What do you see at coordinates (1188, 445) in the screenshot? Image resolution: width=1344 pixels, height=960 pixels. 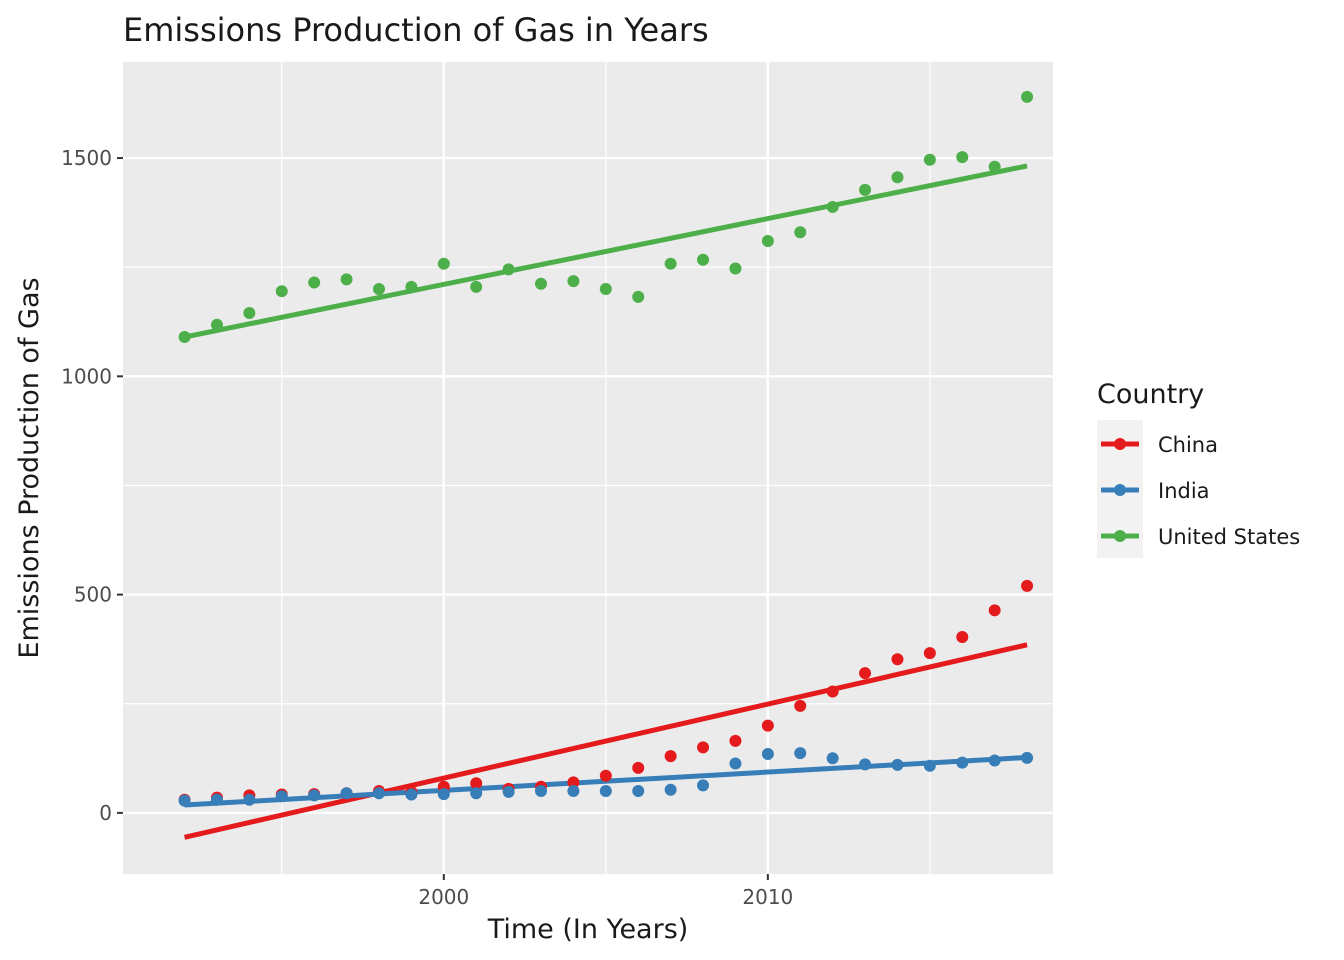 I see `legend-label: China` at bounding box center [1188, 445].